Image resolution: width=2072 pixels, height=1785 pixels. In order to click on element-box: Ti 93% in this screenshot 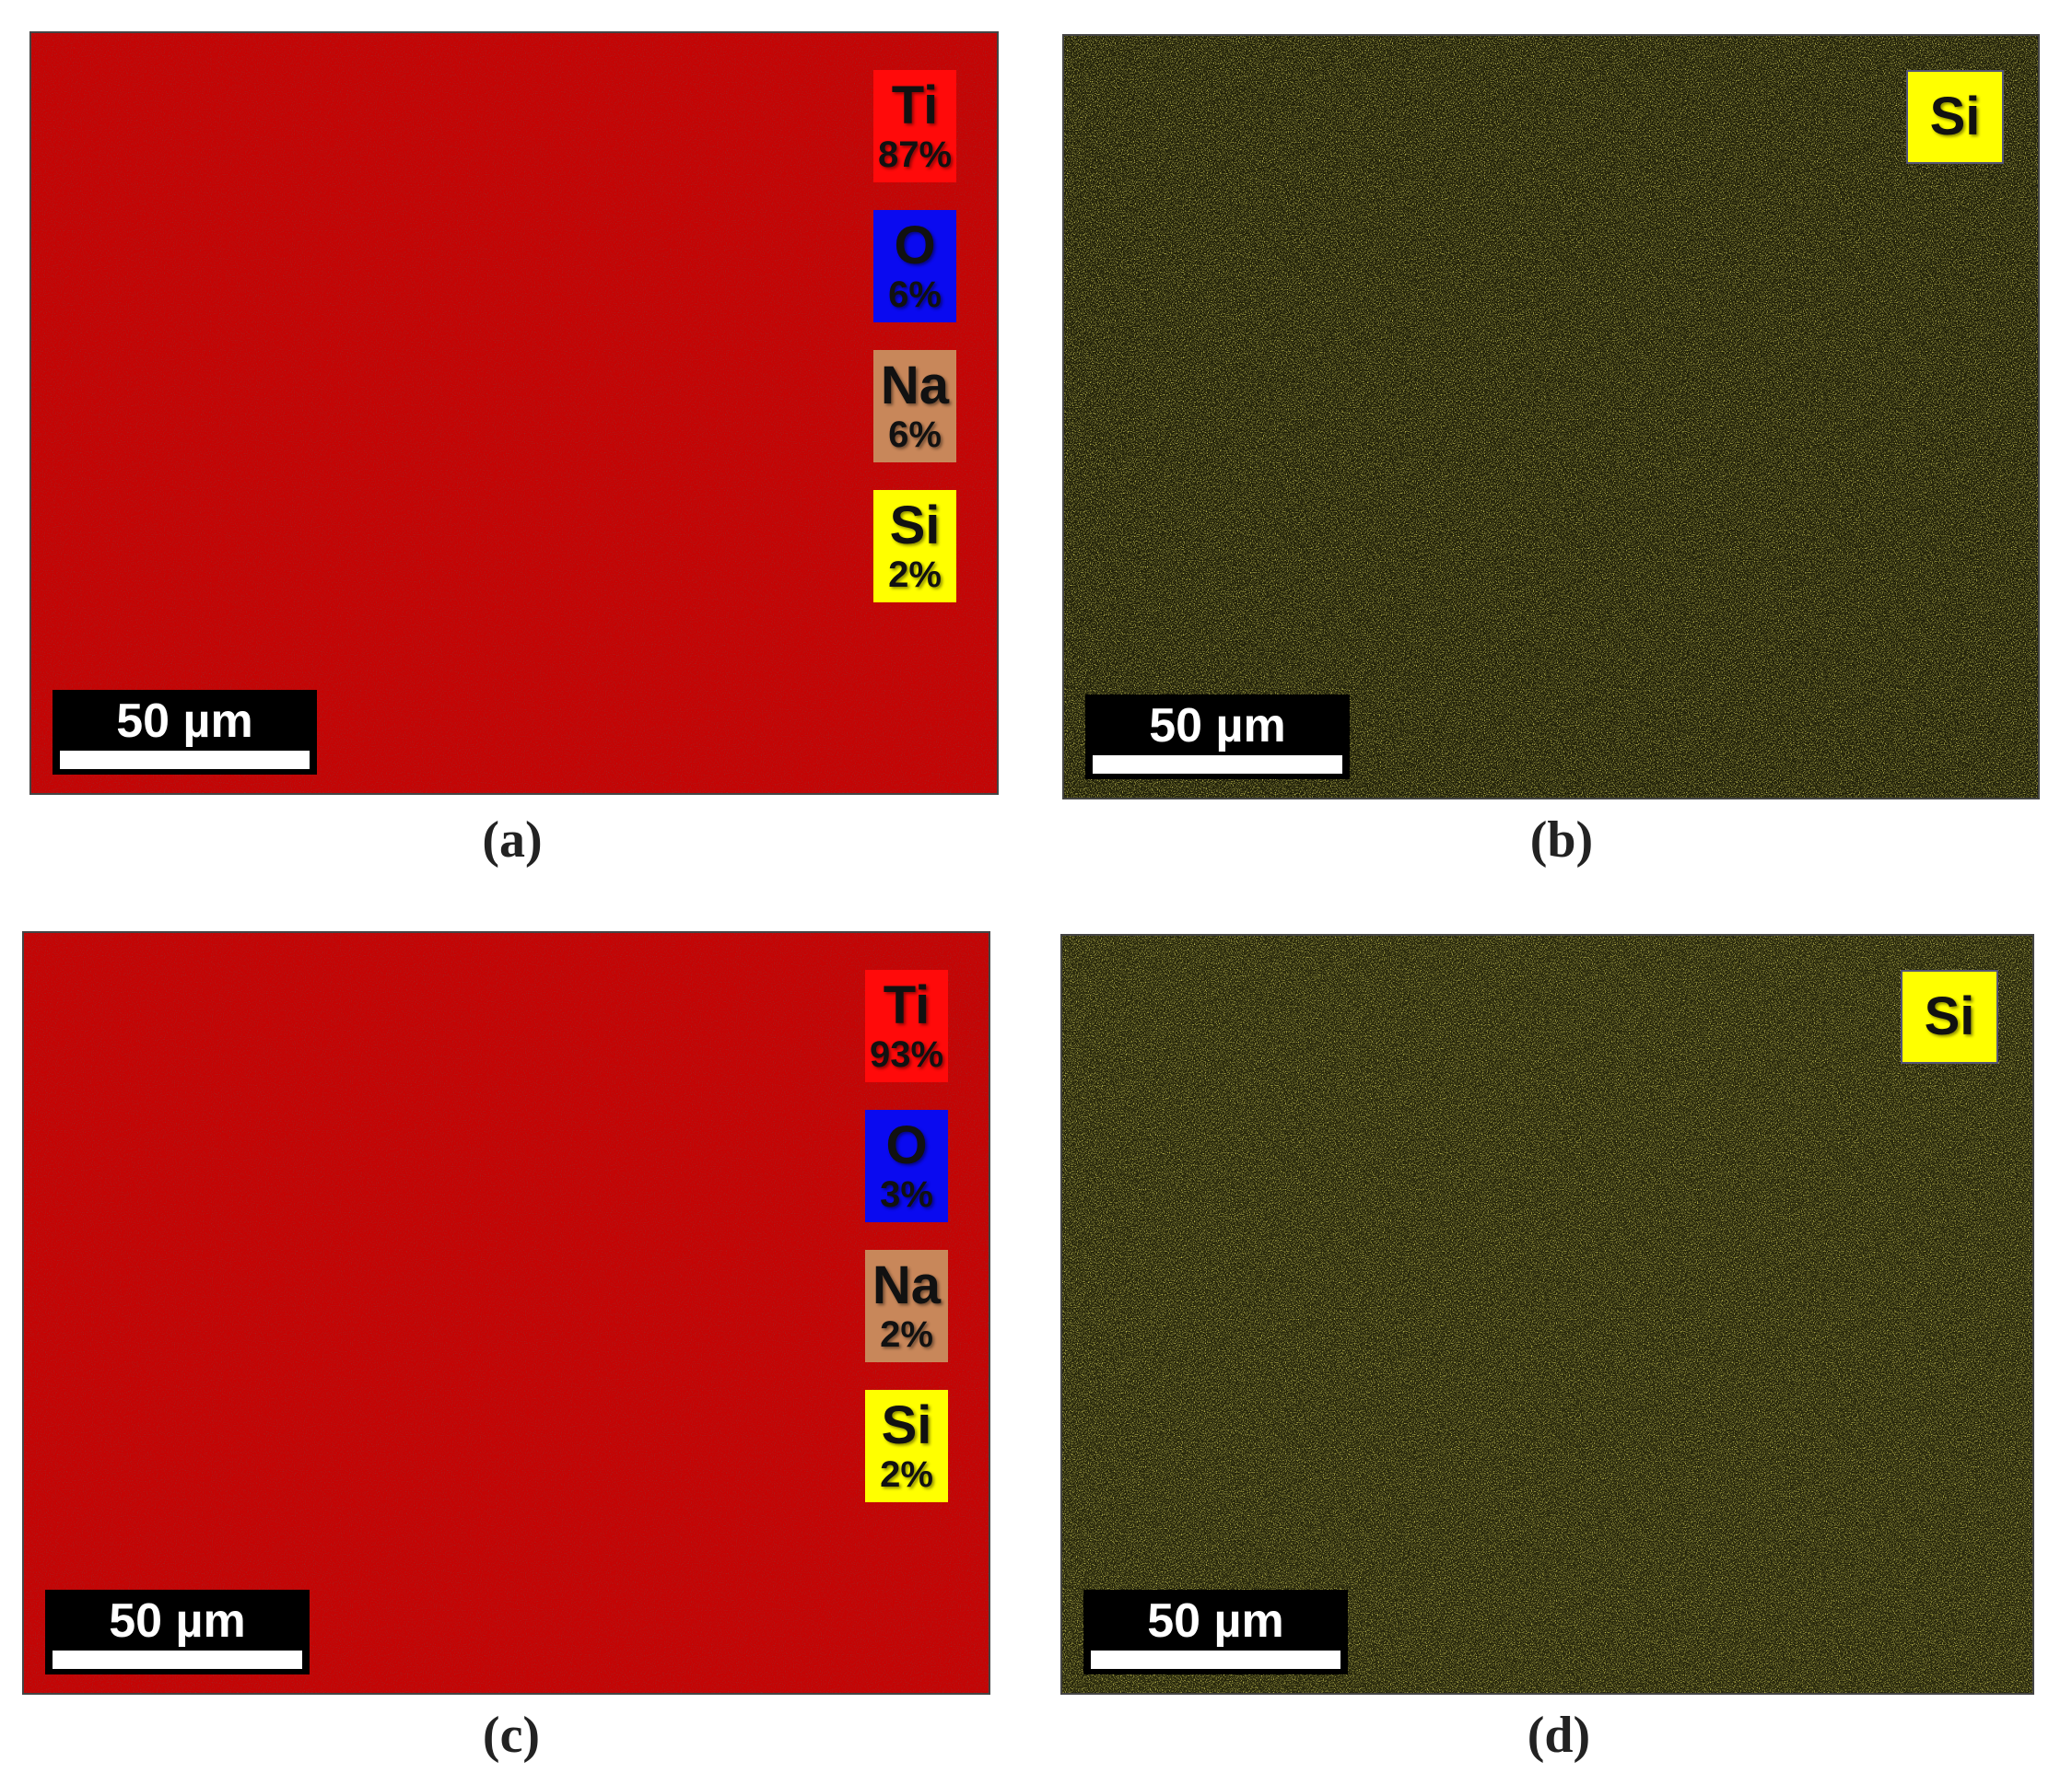, I will do `click(906, 1026)`.